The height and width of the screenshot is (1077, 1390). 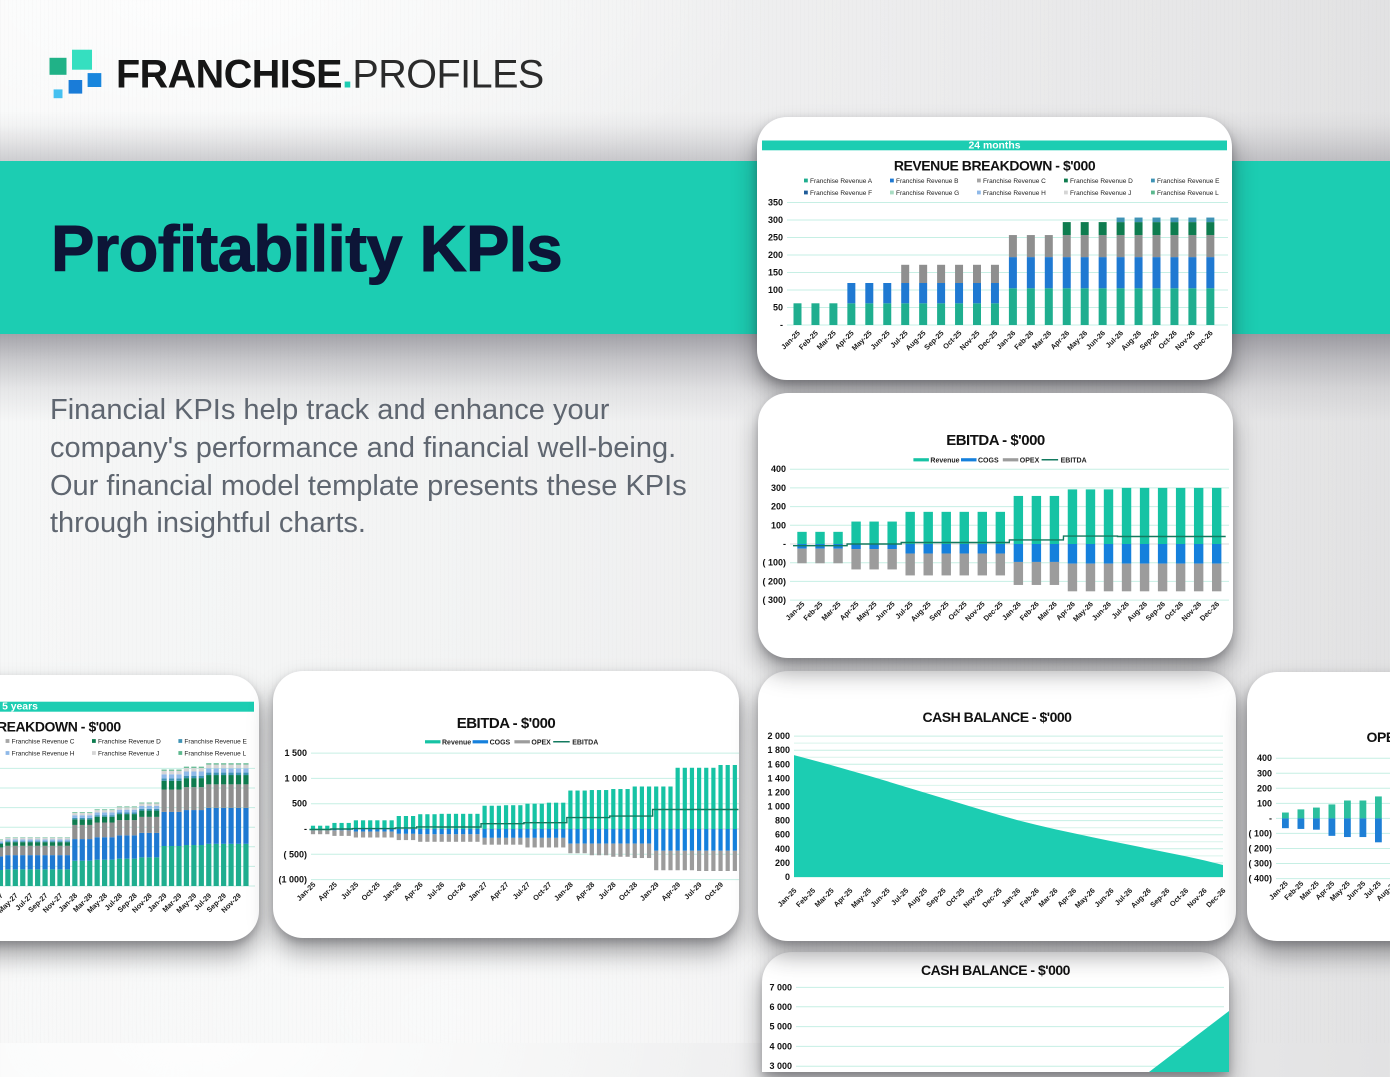 What do you see at coordinates (775, 273) in the screenshot?
I see `svg-text: 150` at bounding box center [775, 273].